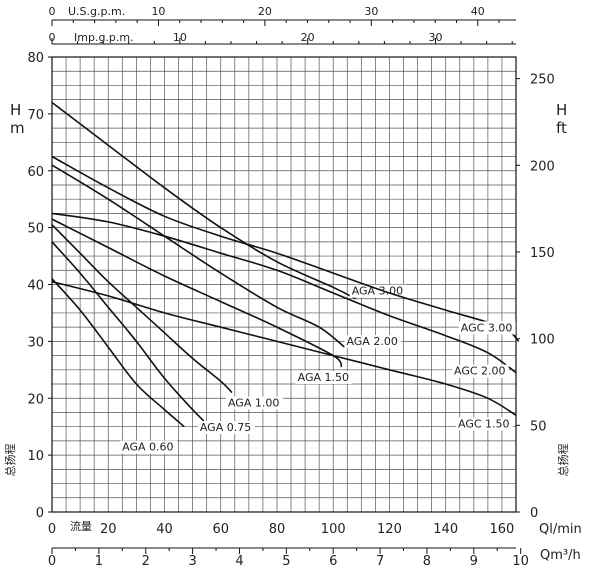 The width and height of the screenshot is (589, 570). Describe the element at coordinates (35, 58) in the screenshot. I see `y-tick-label: 80` at that location.